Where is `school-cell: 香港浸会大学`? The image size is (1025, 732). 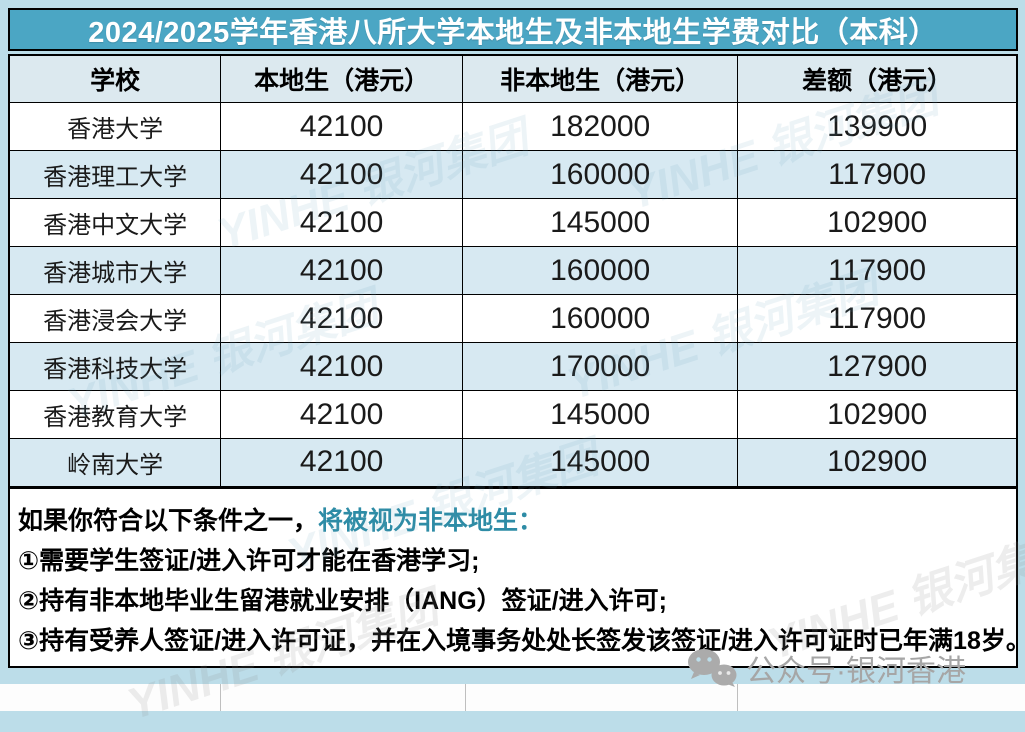 school-cell: 香港浸会大学 is located at coordinates (115, 318).